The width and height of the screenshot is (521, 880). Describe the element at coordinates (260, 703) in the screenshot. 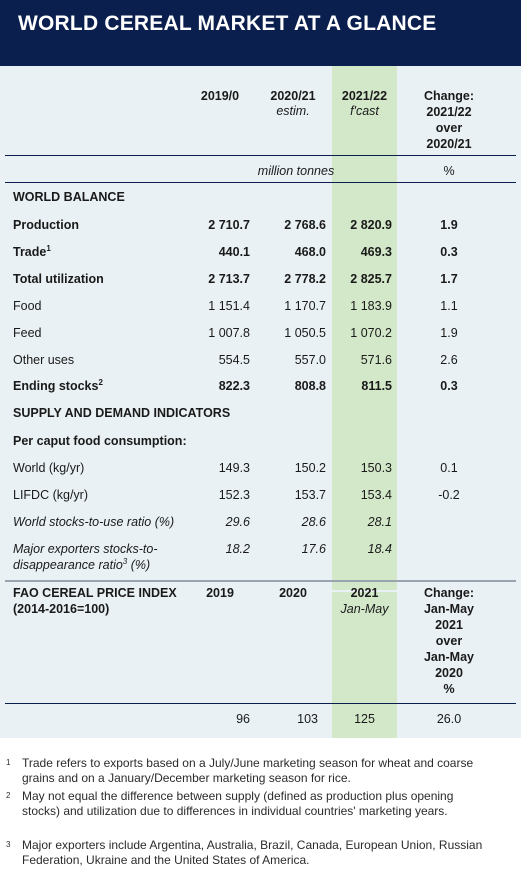

I see `price-index-value-divider` at that location.